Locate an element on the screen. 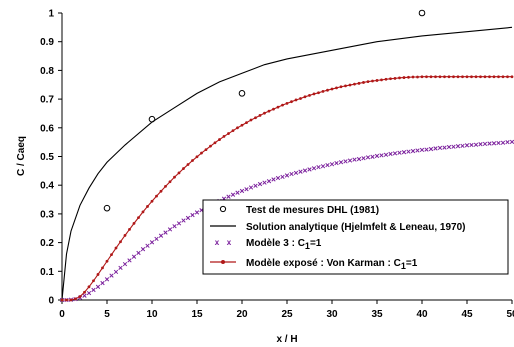 The height and width of the screenshot is (347, 514). legend-model3-sub: 1 is located at coordinates (307, 246).